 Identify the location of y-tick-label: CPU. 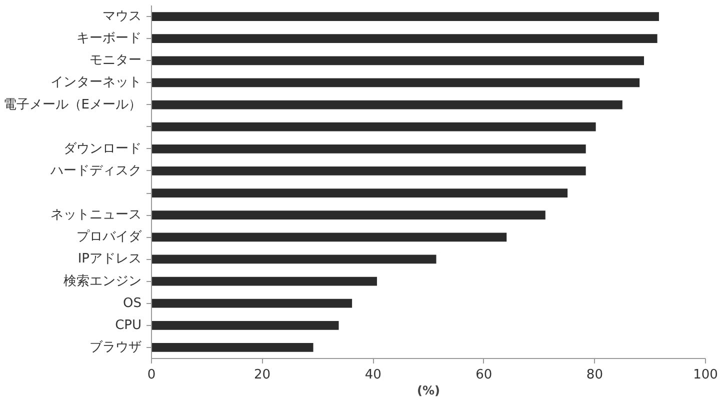
(128, 325).